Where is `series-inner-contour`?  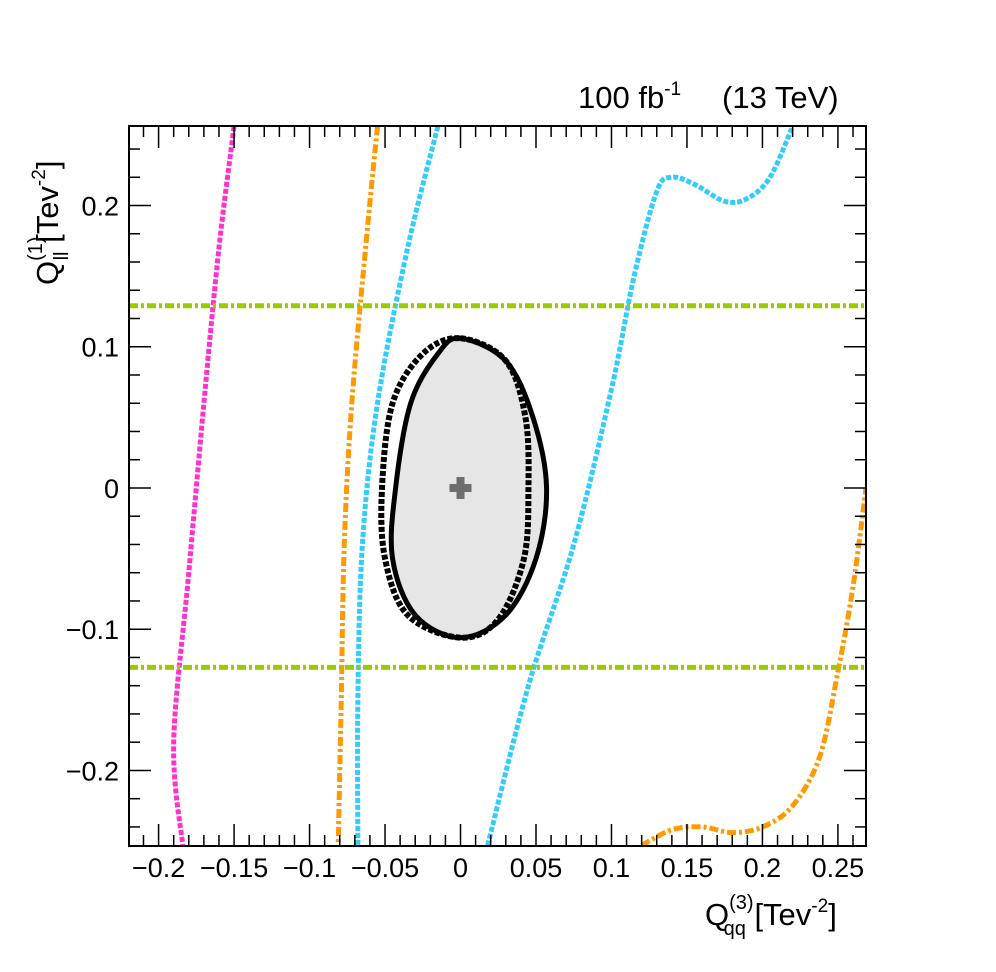
series-inner-contour is located at coordinates (455, 488).